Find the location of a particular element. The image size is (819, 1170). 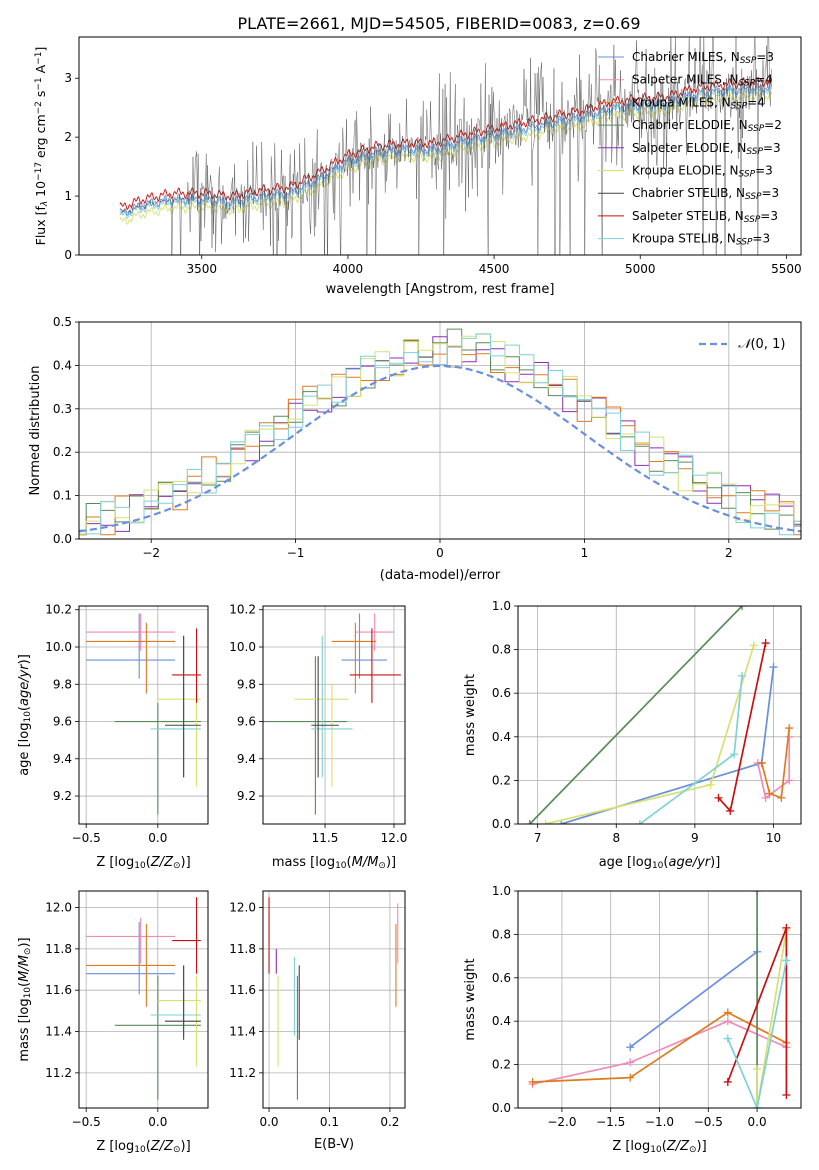

x-tick-label: −1 is located at coordinates (296, 553).